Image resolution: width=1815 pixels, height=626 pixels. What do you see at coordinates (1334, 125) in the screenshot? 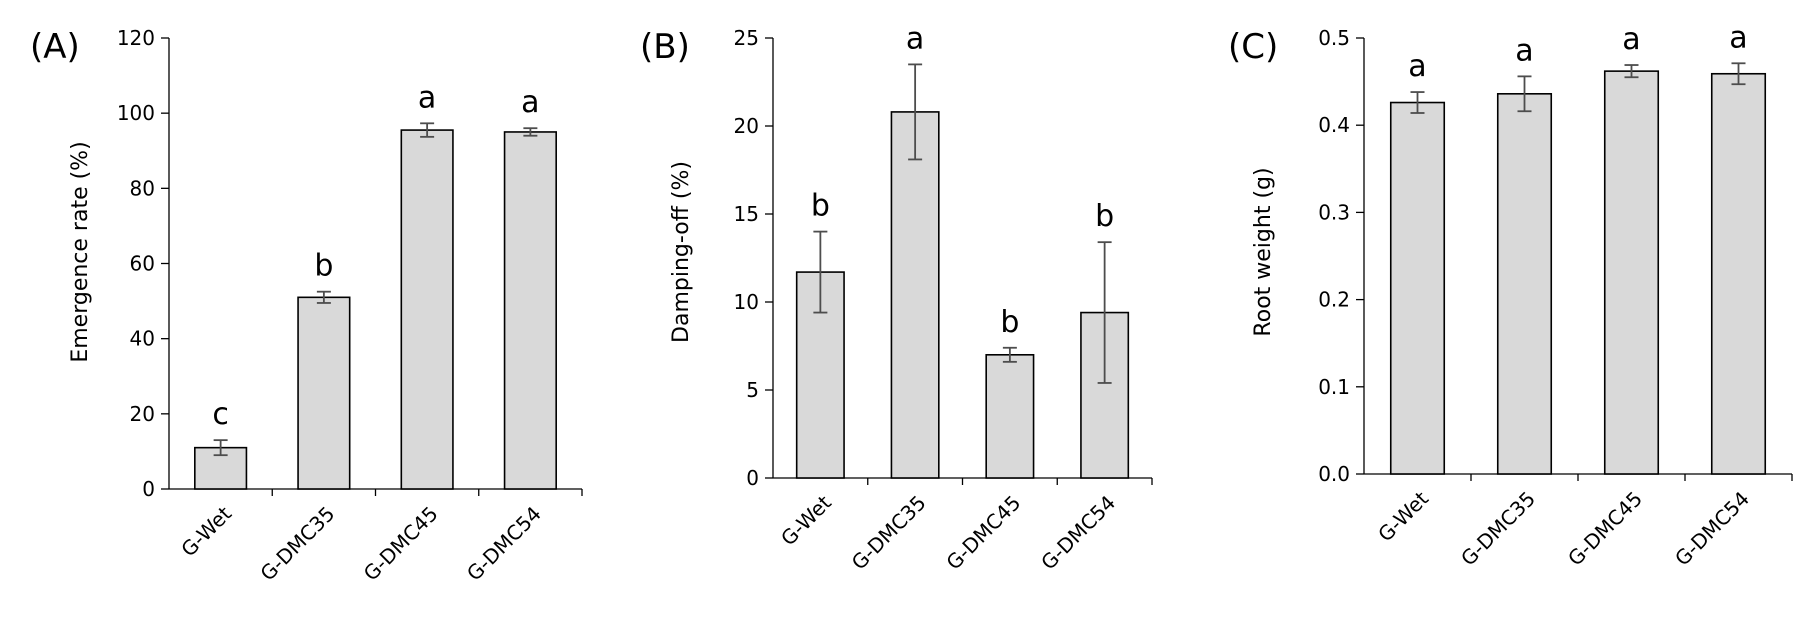
I see `y-tick-label: 0.4` at bounding box center [1334, 125].